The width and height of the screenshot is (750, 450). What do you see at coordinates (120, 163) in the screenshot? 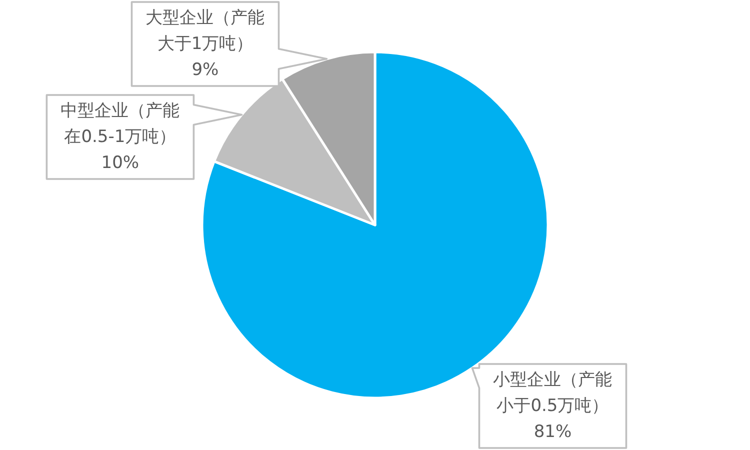
I see `data-label: 10%` at bounding box center [120, 163].